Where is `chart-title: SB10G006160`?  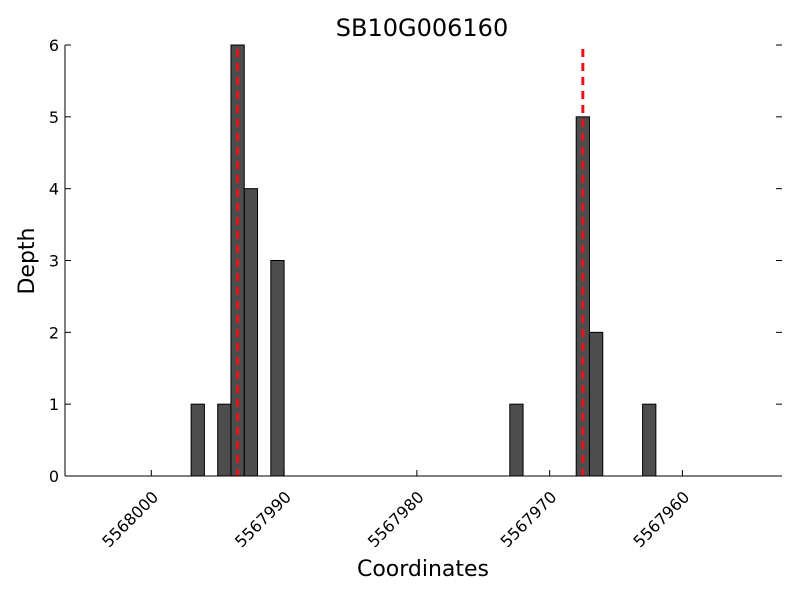 chart-title: SB10G006160 is located at coordinates (422, 28).